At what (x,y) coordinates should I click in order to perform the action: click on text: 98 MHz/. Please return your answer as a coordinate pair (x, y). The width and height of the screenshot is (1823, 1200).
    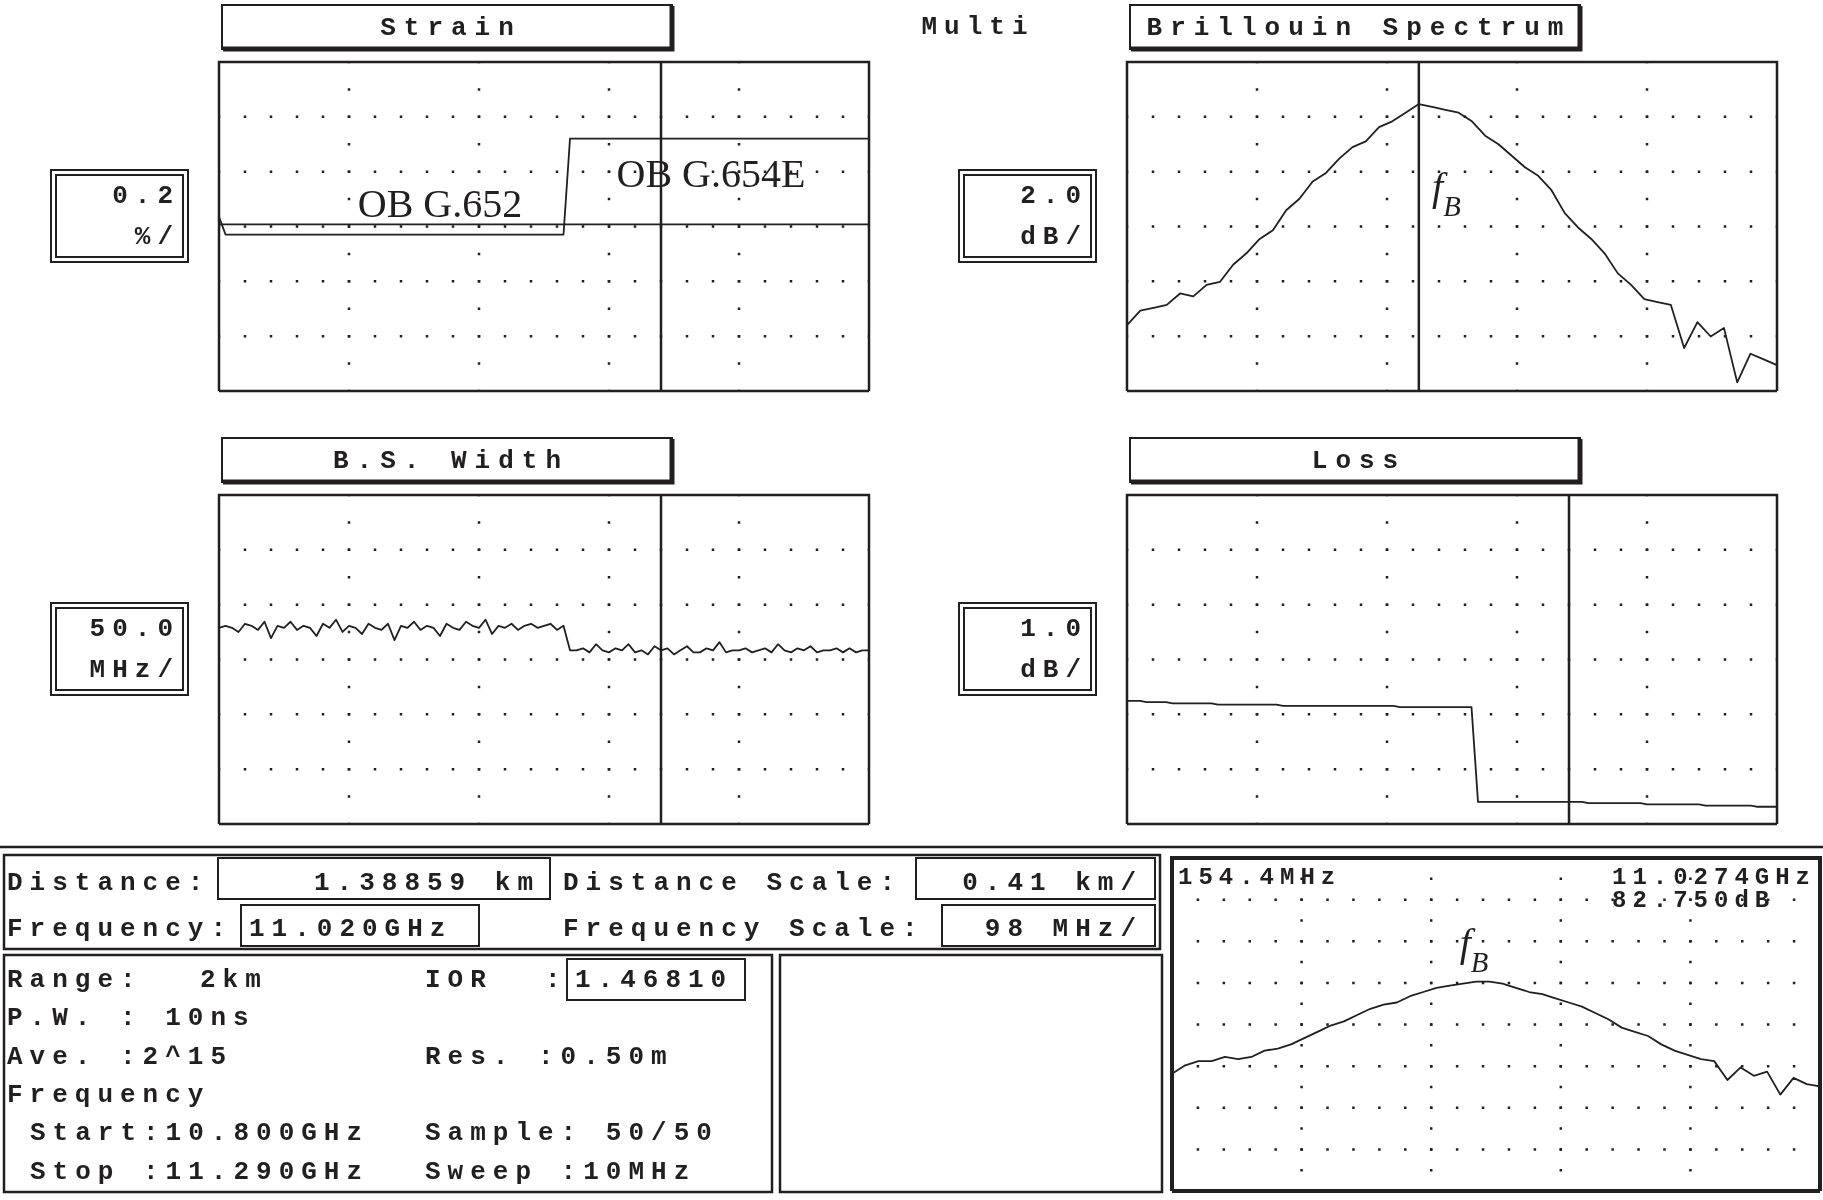
    Looking at the image, I should click on (1063, 929).